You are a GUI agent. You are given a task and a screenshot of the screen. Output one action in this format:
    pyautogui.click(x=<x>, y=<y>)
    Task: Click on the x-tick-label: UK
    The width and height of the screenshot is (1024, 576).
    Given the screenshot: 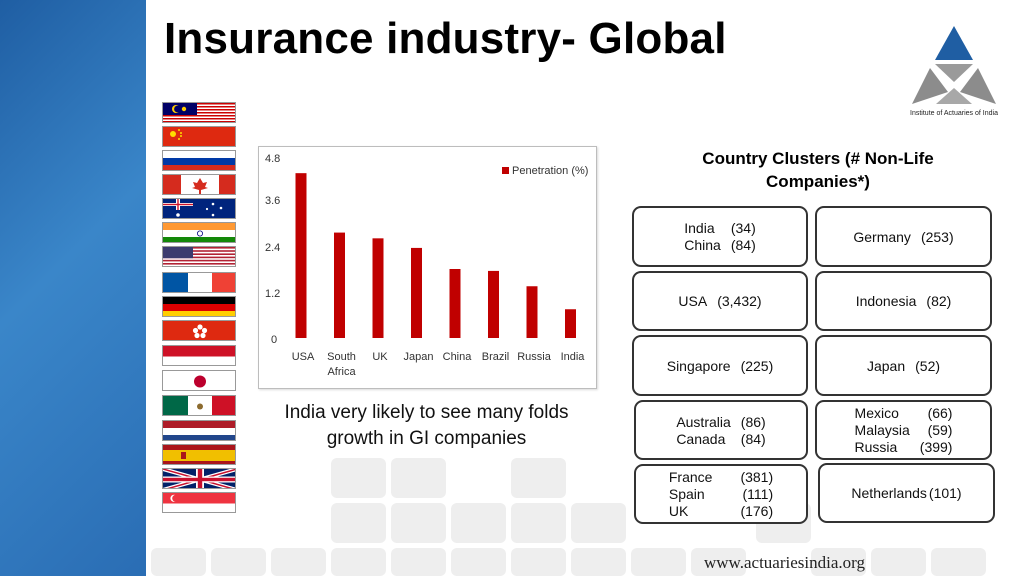 What is the action you would take?
    pyautogui.click(x=380, y=357)
    